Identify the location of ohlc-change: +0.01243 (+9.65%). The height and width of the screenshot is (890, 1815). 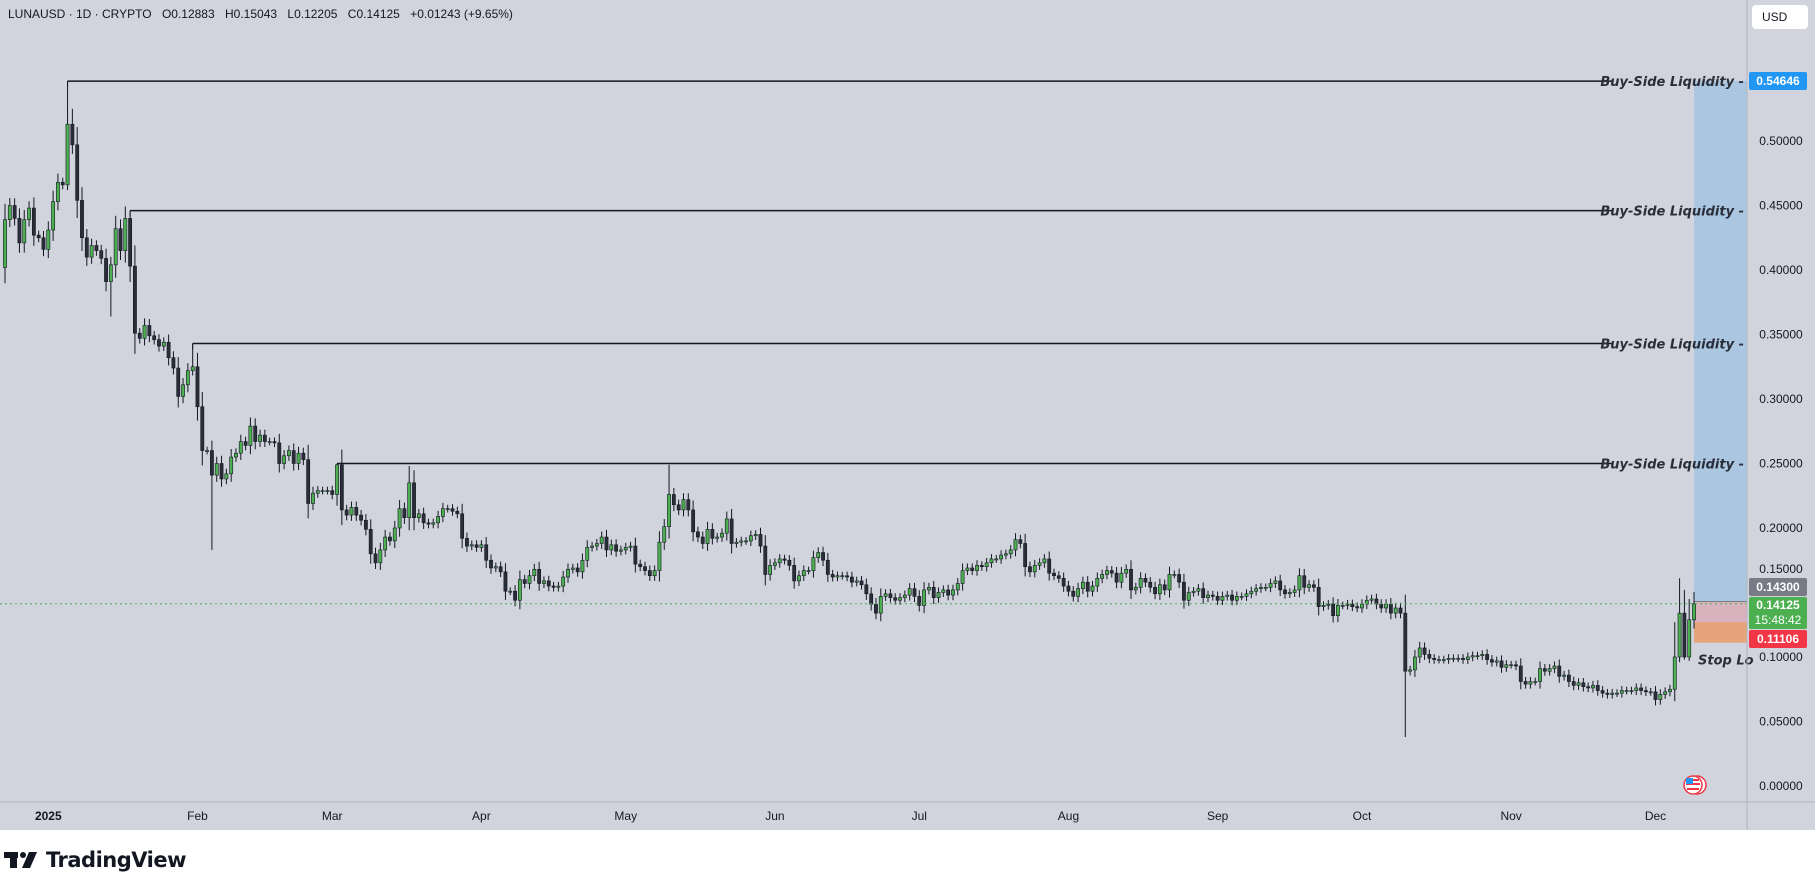
(461, 14).